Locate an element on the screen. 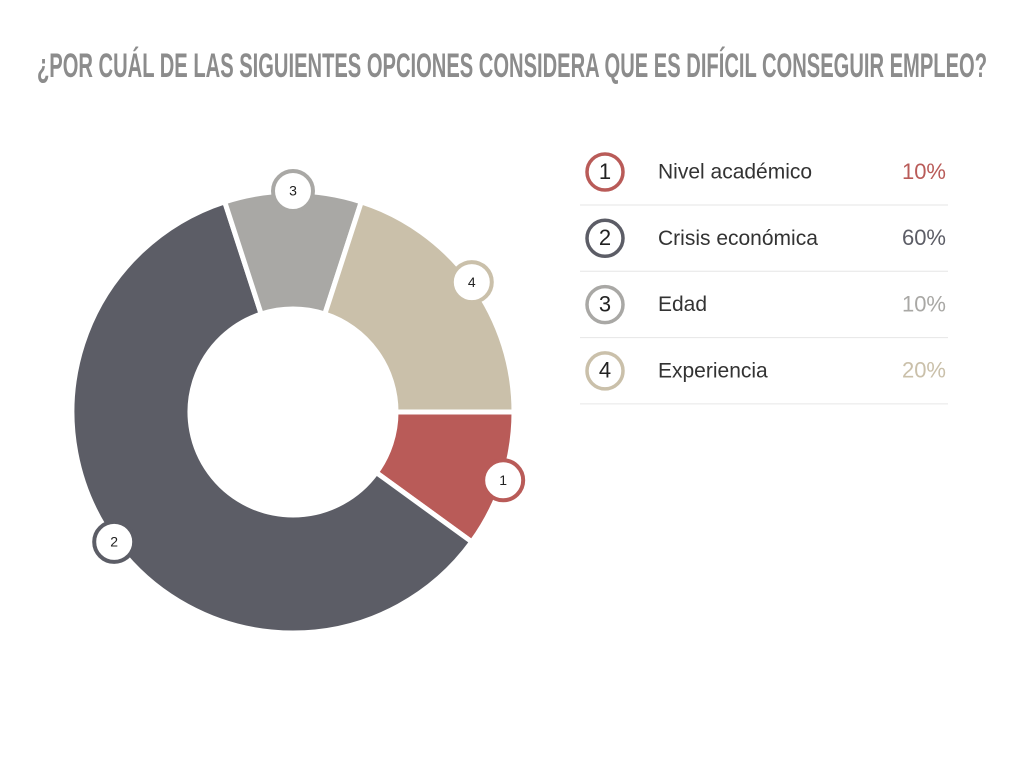  legend-label: Edad is located at coordinates (682, 304).